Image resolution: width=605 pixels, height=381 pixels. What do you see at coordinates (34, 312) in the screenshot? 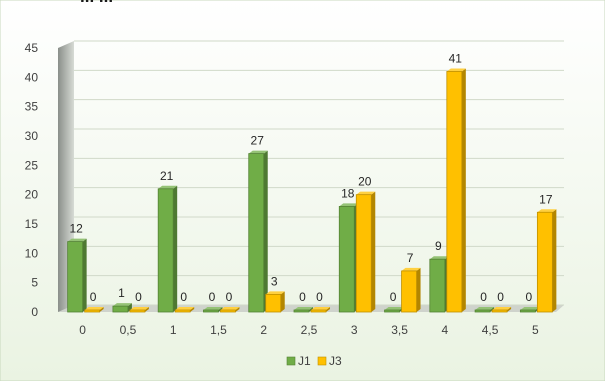
I see `y-tick-label: 0` at bounding box center [34, 312].